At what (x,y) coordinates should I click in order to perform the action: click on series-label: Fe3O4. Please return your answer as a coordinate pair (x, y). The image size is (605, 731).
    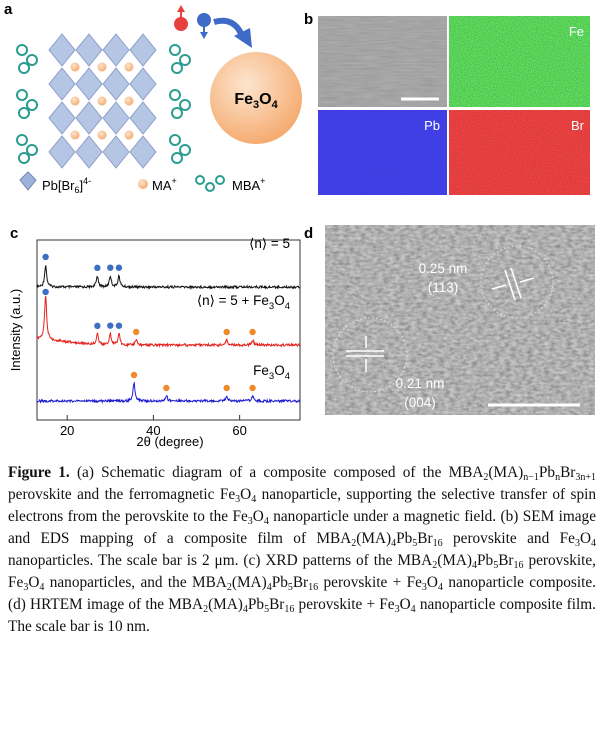
    Looking at the image, I should click on (271, 372).